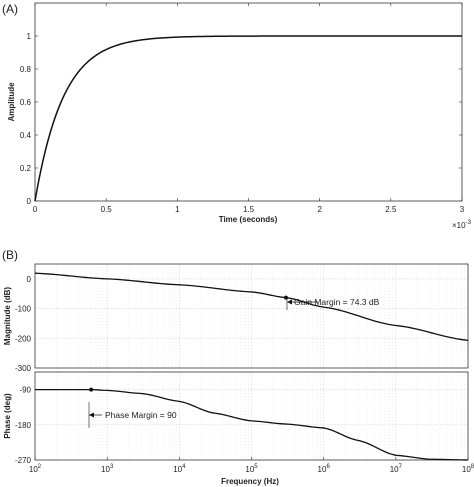 The width and height of the screenshot is (474, 487). What do you see at coordinates (40, 467) in the screenshot?
I see `frequency-tick-exponent: 2` at bounding box center [40, 467].